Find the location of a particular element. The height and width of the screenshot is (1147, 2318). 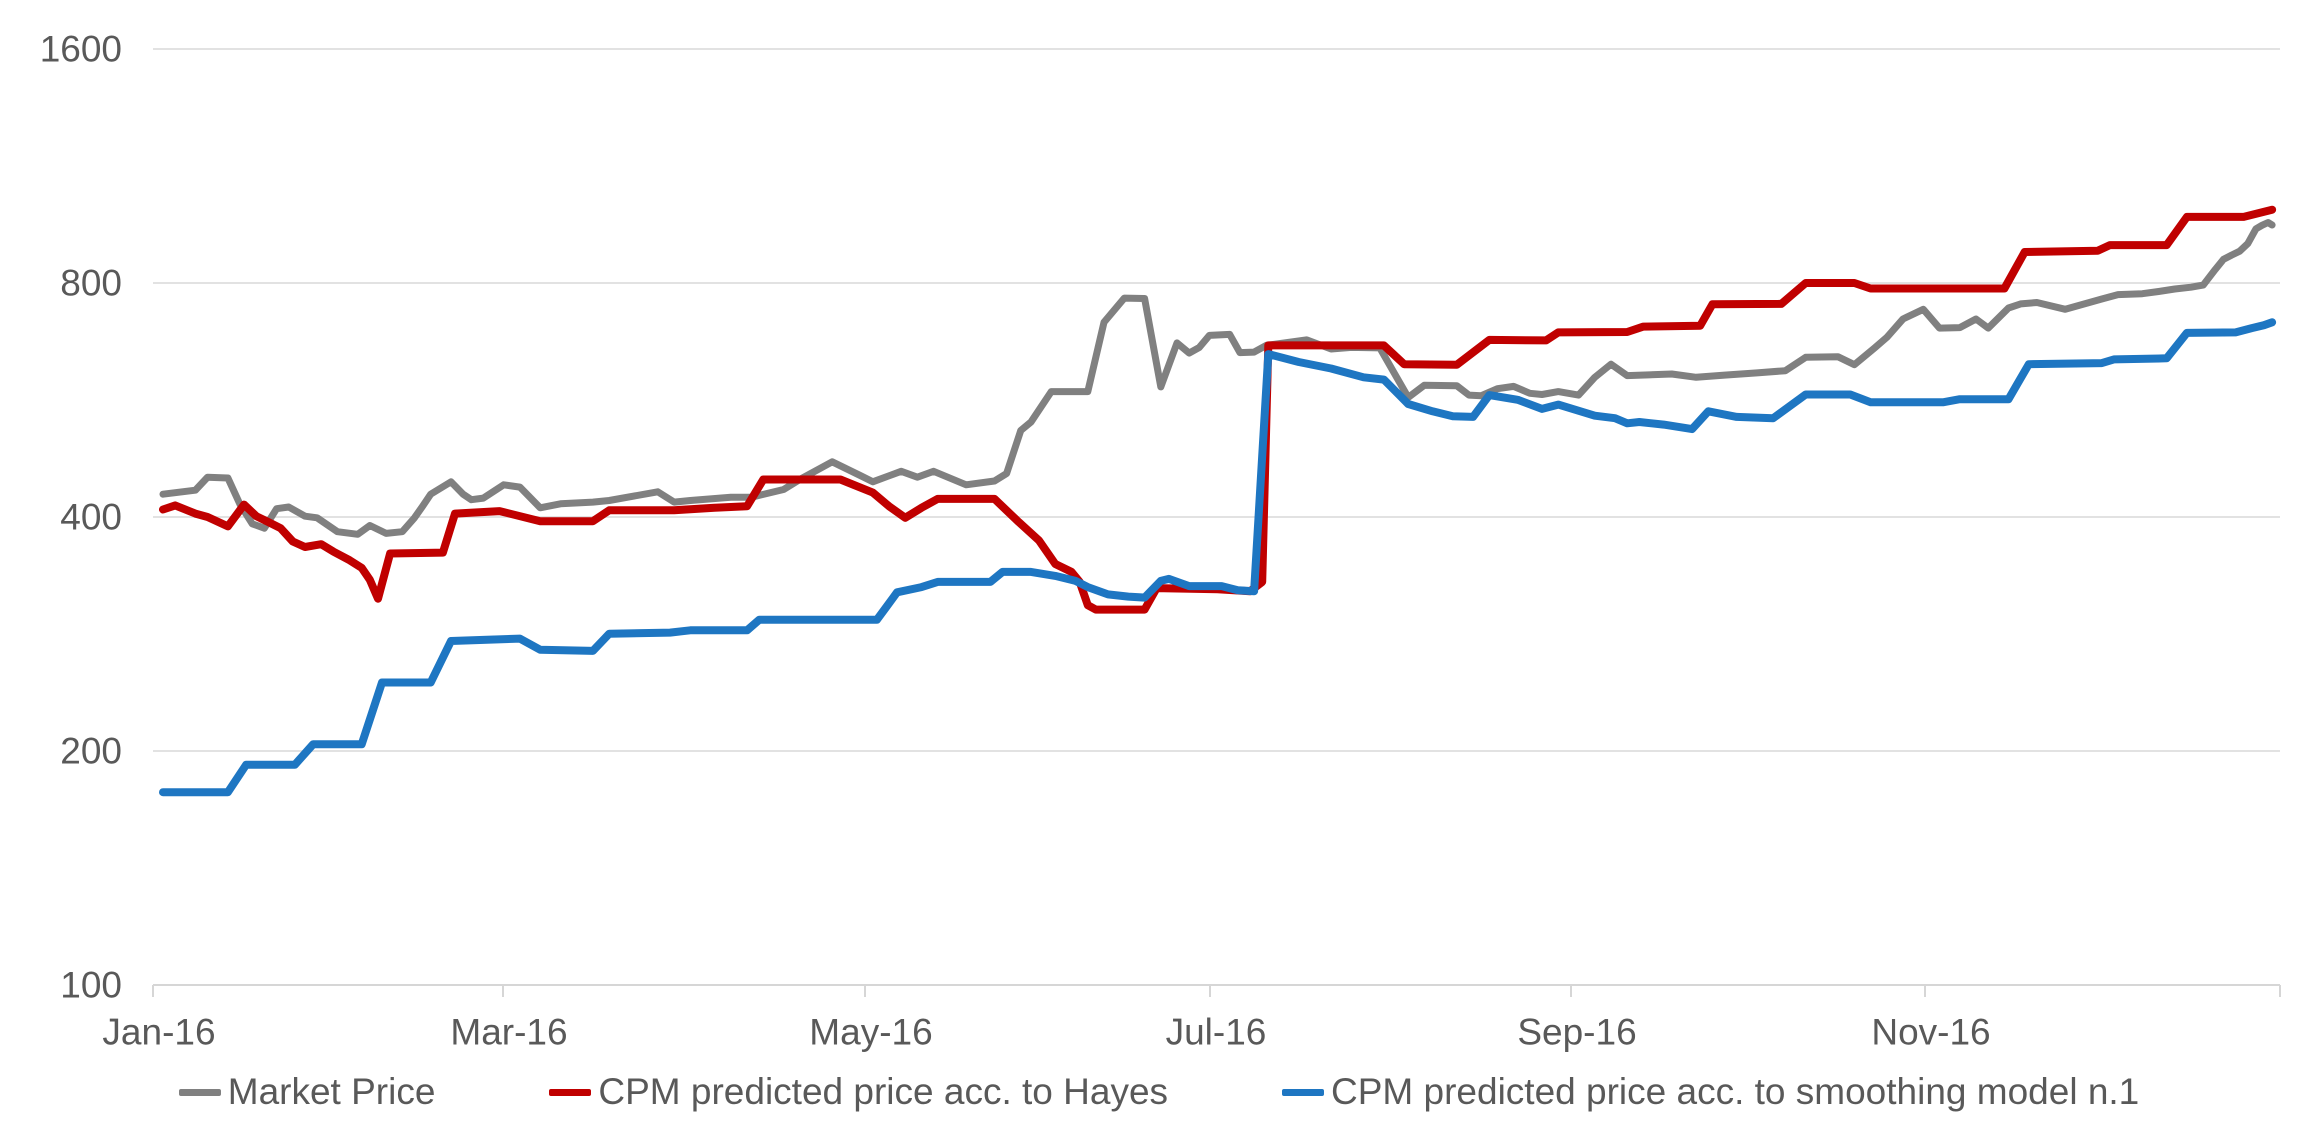

y-axis-label-1600: 1600 is located at coordinates (81, 49).